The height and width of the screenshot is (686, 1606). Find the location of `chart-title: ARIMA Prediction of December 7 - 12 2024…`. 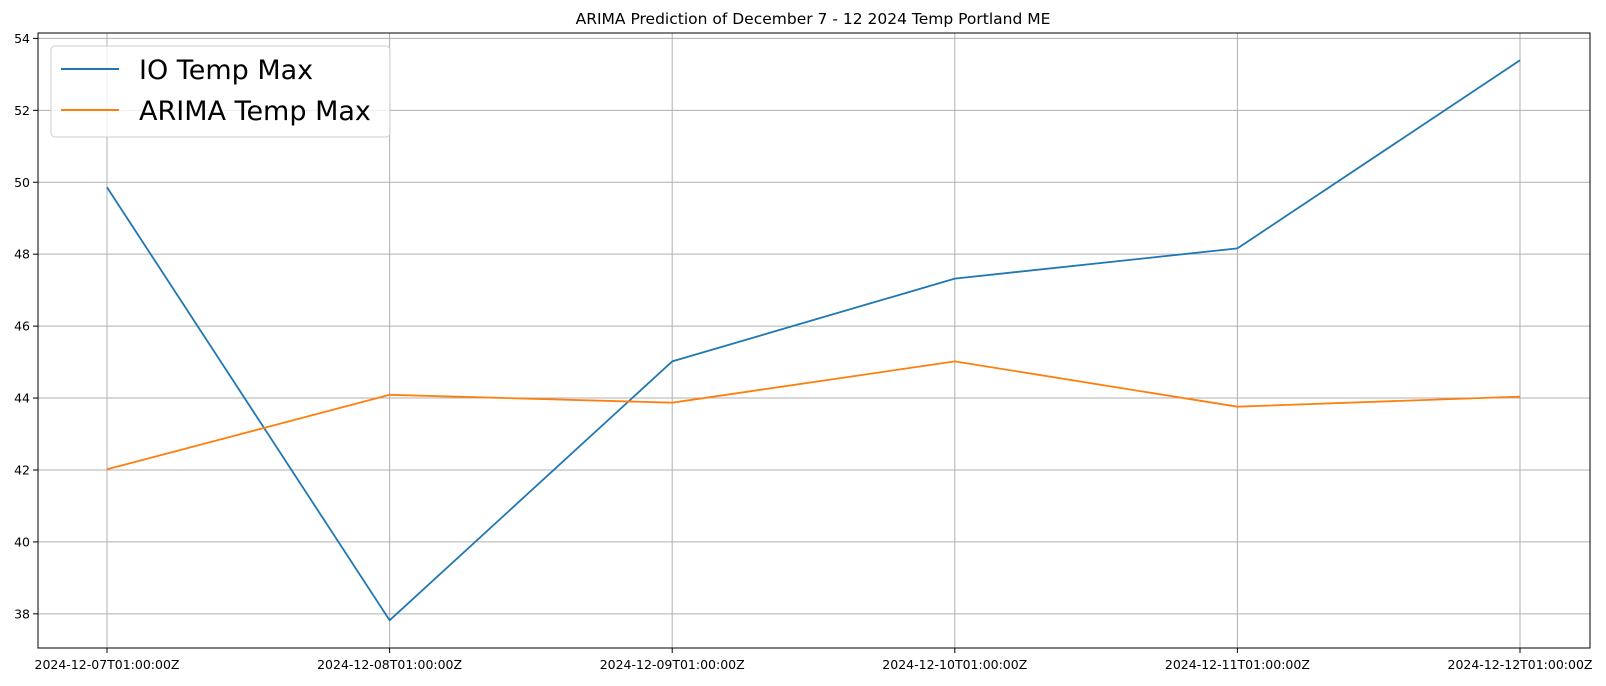

chart-title: ARIMA Prediction of December 7 - 12 2024… is located at coordinates (813, 19).